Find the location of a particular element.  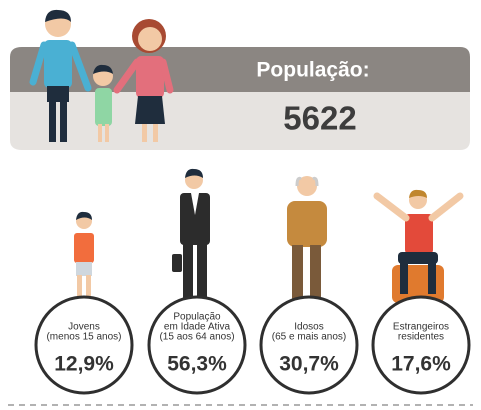

group-label: Idosos is located at coordinates (308, 327).